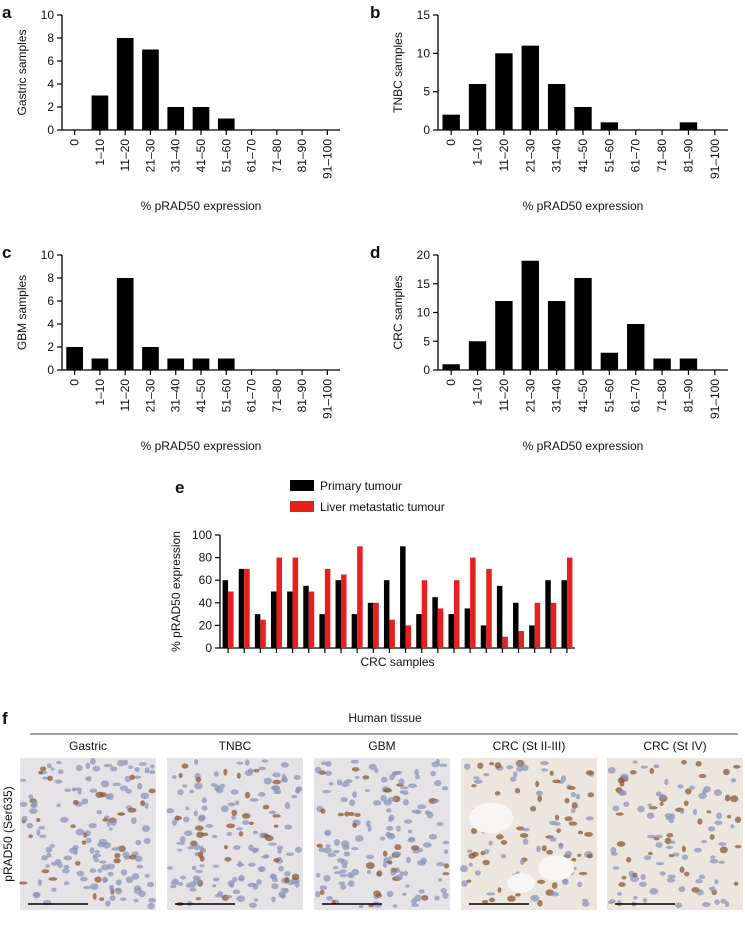 The width and height of the screenshot is (745, 929). Describe the element at coordinates (529, 746) in the screenshot. I see `image-caption: CRC (St II-III)` at that location.